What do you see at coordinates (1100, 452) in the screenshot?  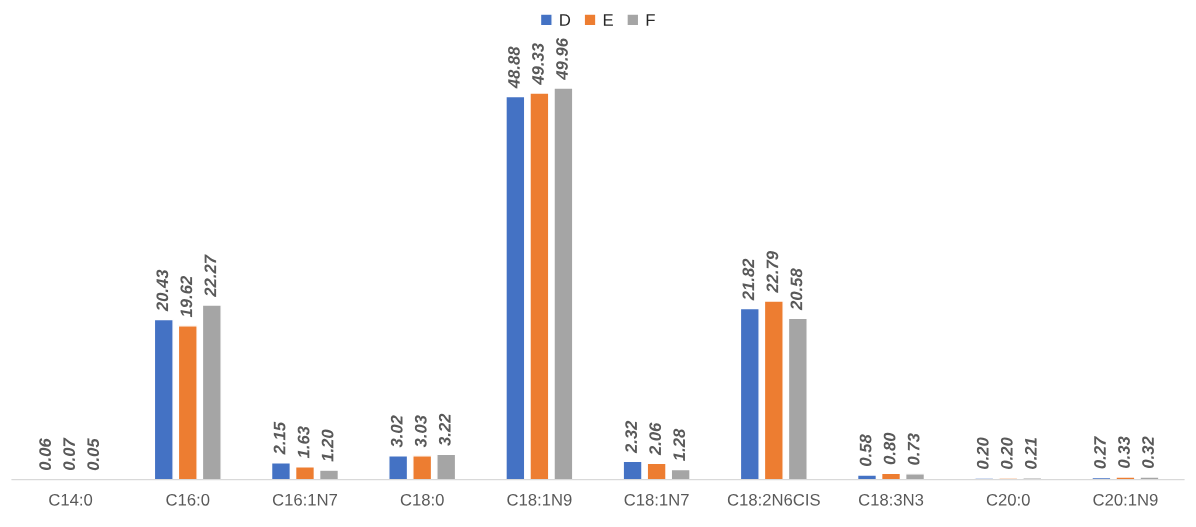 I see `data-label: 0.27` at bounding box center [1100, 452].